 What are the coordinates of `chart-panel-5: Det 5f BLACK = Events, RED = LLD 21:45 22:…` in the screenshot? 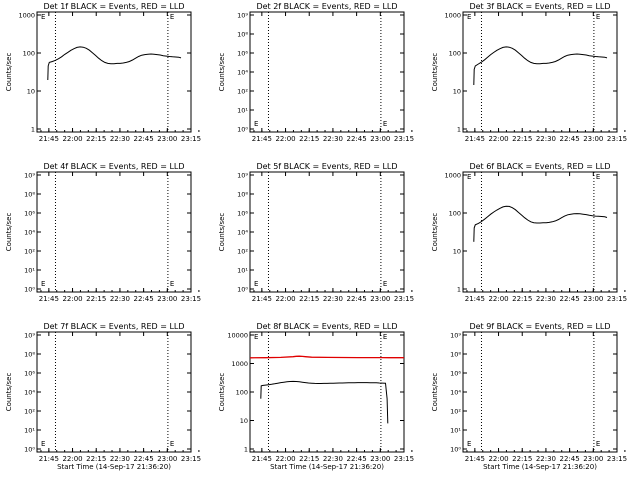 It's located at (316, 232).